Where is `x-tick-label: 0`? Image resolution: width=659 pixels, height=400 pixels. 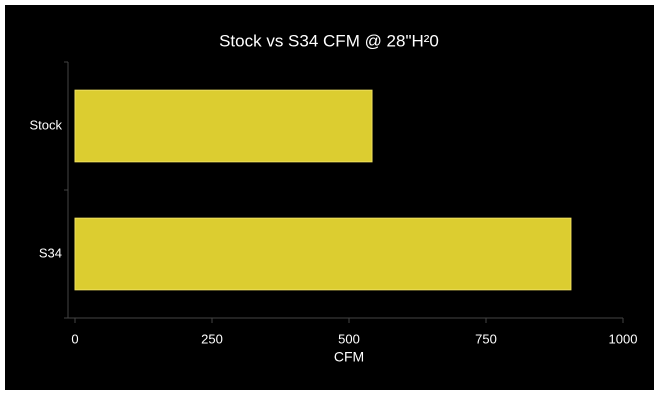 x-tick-label: 0 is located at coordinates (74, 338).